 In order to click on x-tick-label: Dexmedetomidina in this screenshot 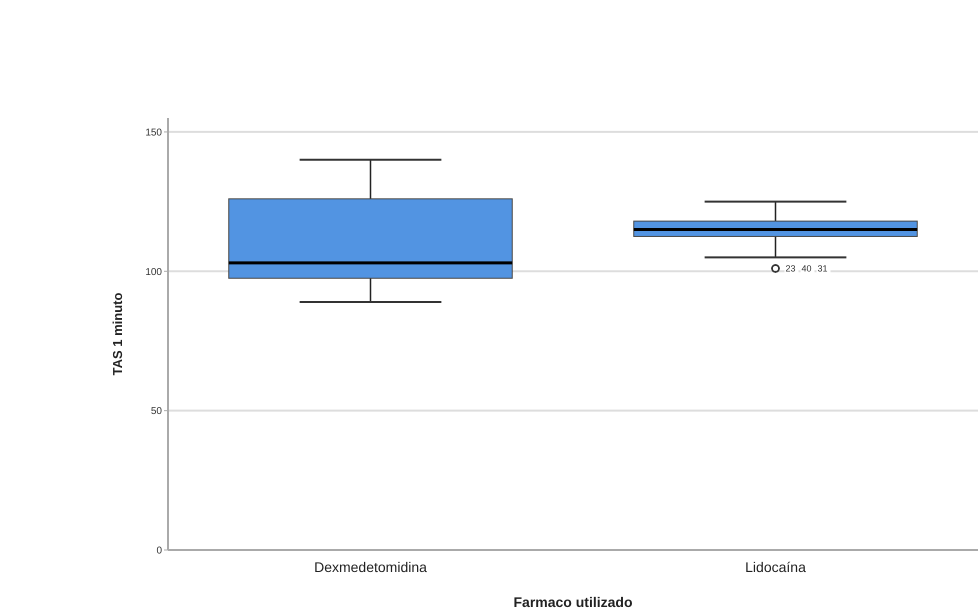, I will do `click(371, 567)`.